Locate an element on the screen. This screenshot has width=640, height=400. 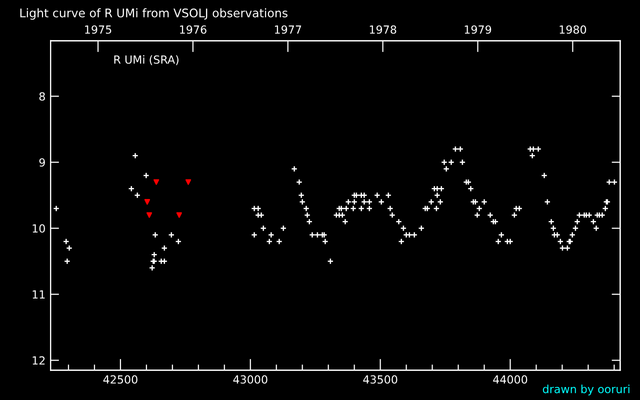
x2-tick-label: 1977 is located at coordinates (288, 29).